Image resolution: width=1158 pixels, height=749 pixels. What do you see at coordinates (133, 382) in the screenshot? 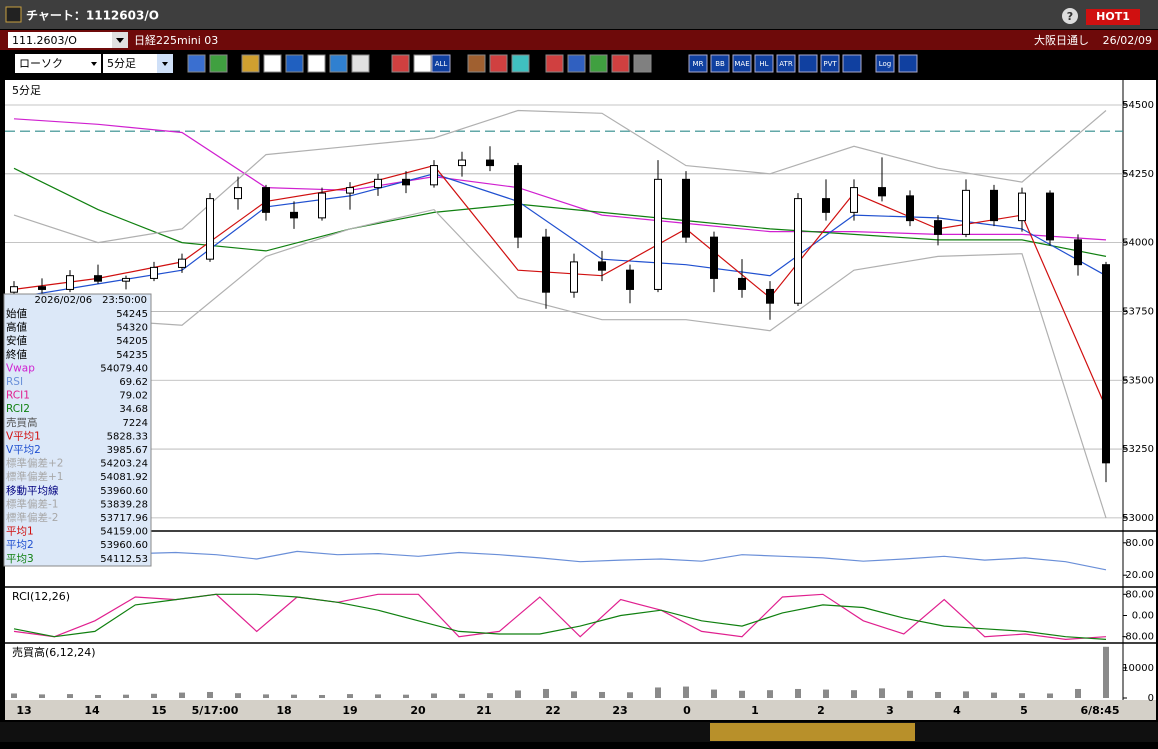
I see `info-value: 69.62` at bounding box center [133, 382].